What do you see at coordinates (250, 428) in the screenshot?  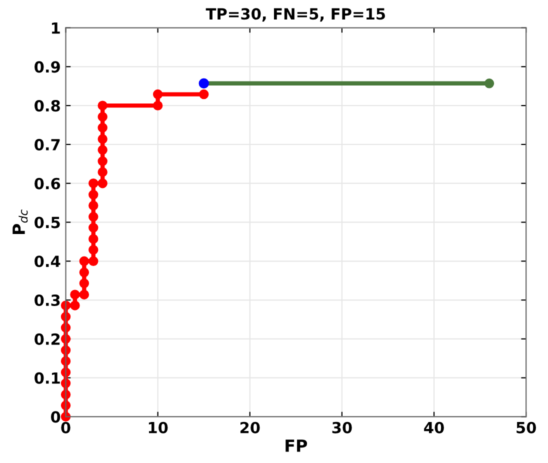 I see `x-tick-label: 20` at bounding box center [250, 428].